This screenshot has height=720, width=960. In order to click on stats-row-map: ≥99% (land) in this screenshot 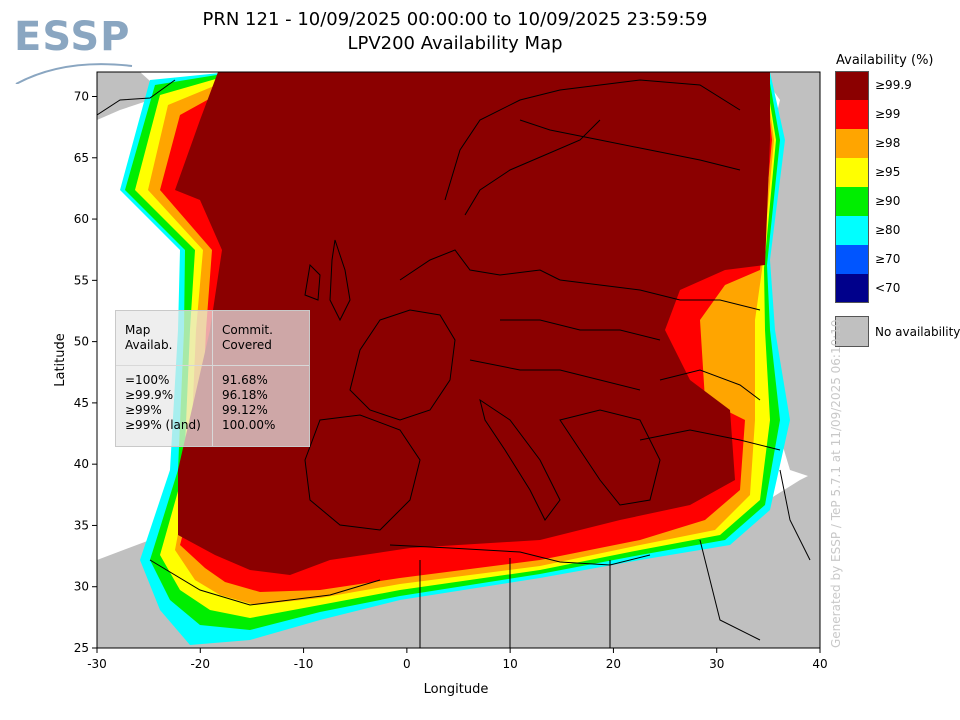, I will do `click(163, 425)`.